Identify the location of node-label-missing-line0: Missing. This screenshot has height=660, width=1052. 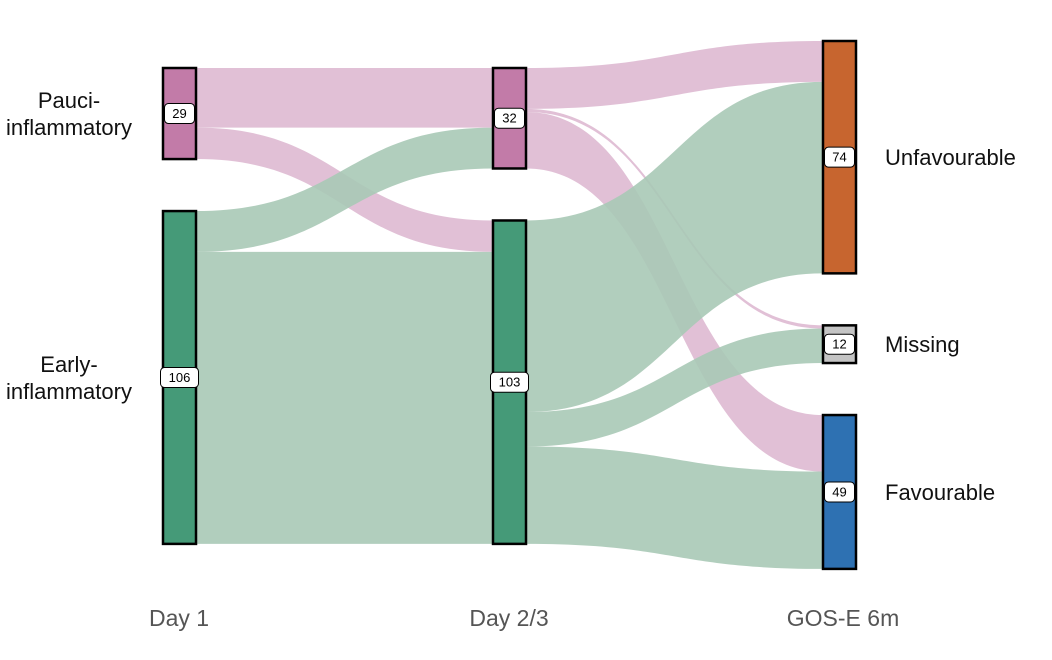
(922, 344).